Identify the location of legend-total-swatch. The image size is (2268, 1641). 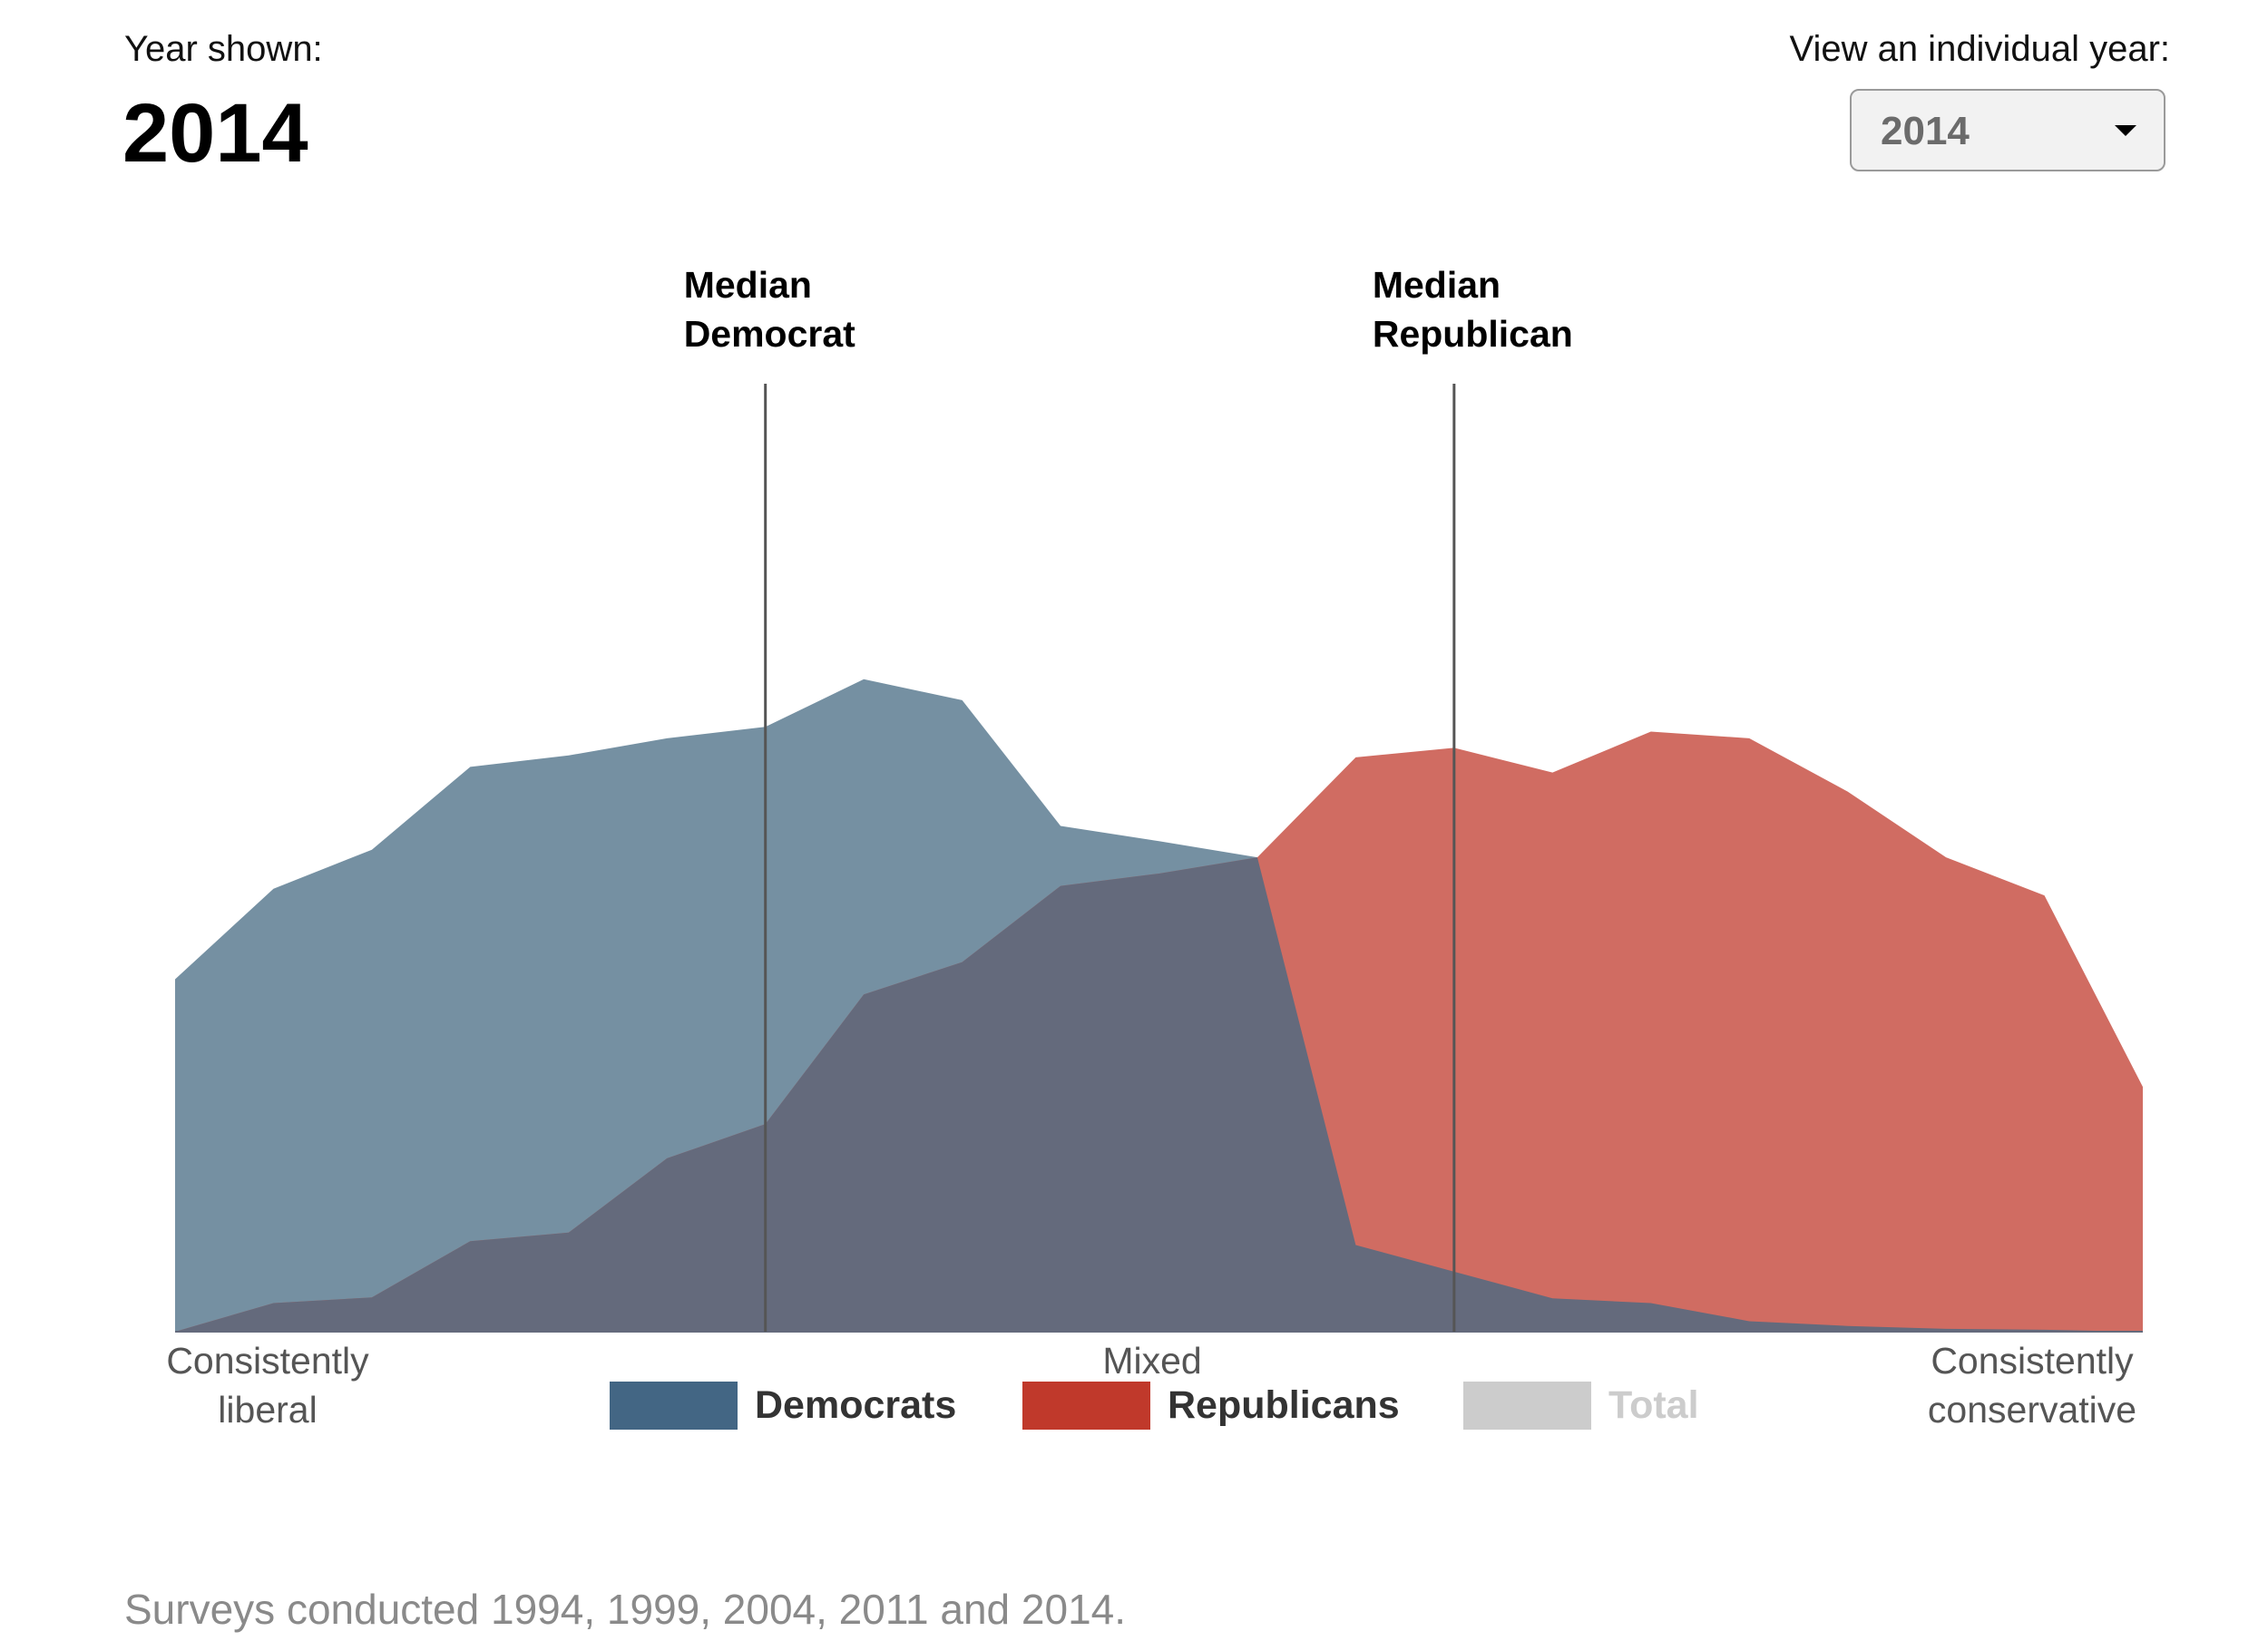
(1527, 1406).